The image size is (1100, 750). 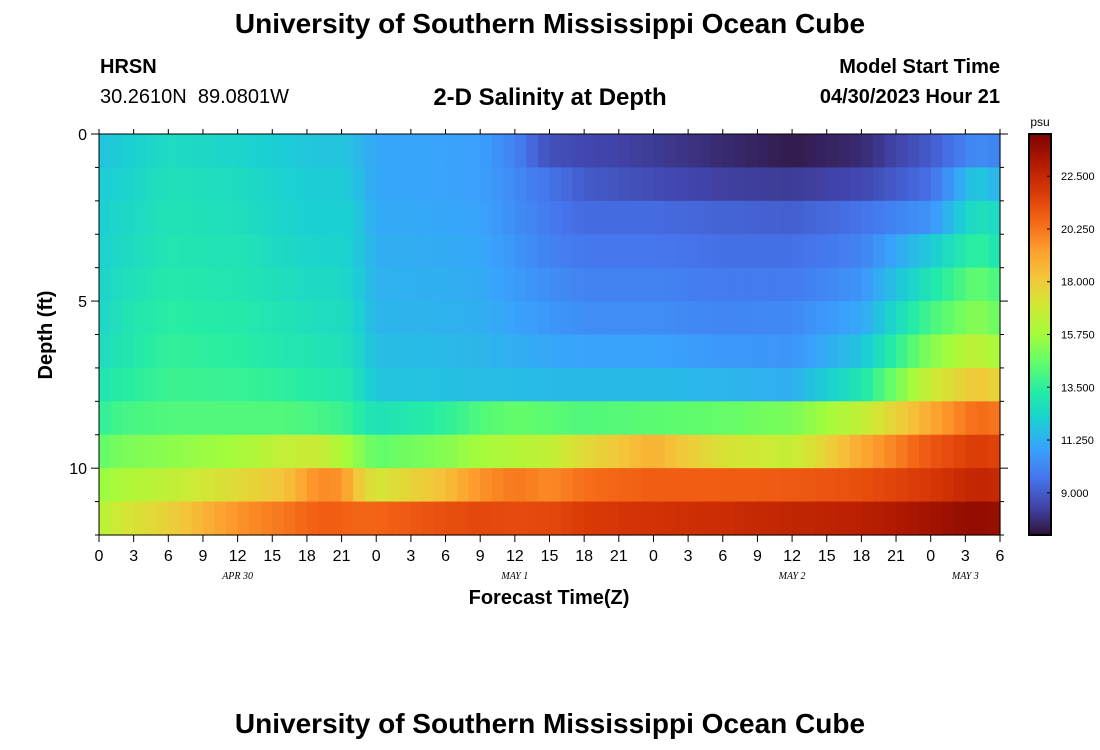 What do you see at coordinates (480, 556) in the screenshot?
I see `x-tick-label: 9` at bounding box center [480, 556].